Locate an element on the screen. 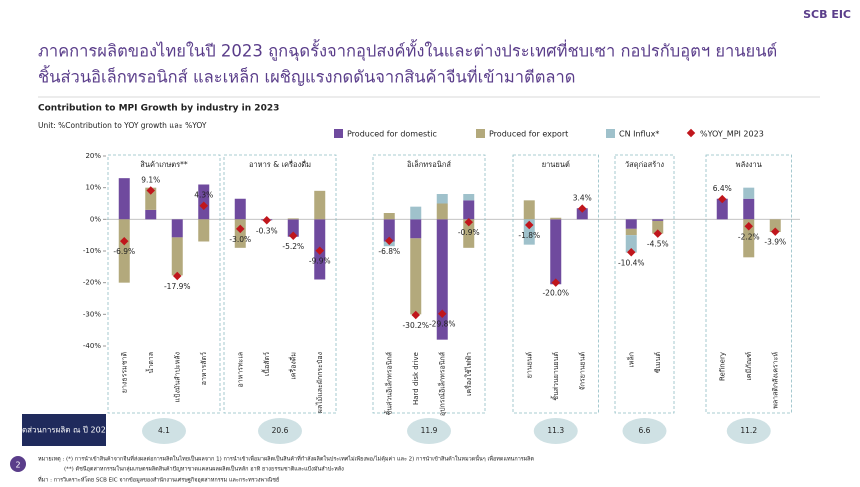 This screenshot has height=487, width=860. x-tick-label: Refinery is located at coordinates (722, 366).